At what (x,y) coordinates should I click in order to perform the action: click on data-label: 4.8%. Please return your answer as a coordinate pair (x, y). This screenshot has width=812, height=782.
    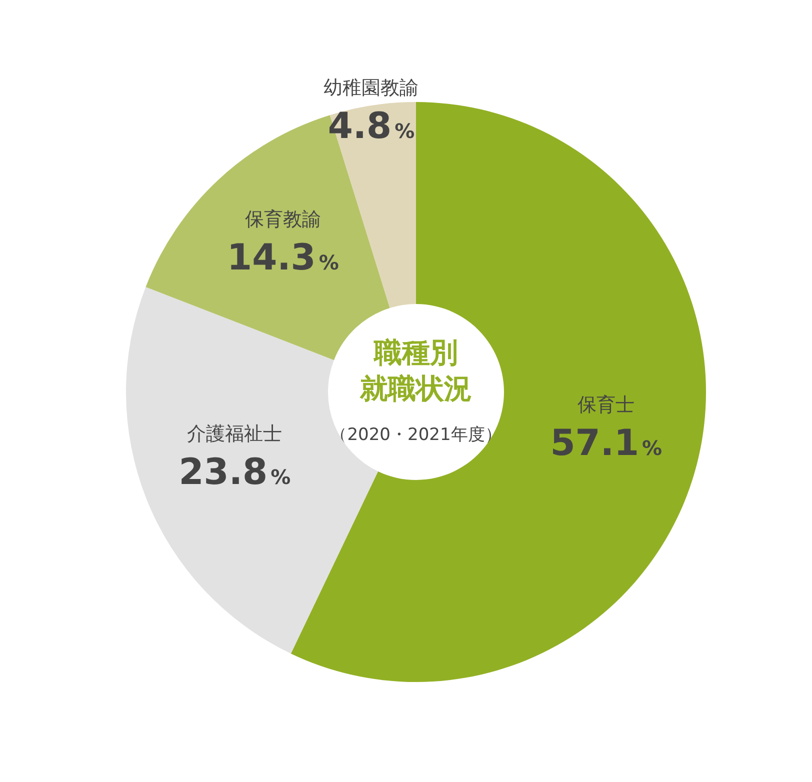
    Looking at the image, I should click on (371, 126).